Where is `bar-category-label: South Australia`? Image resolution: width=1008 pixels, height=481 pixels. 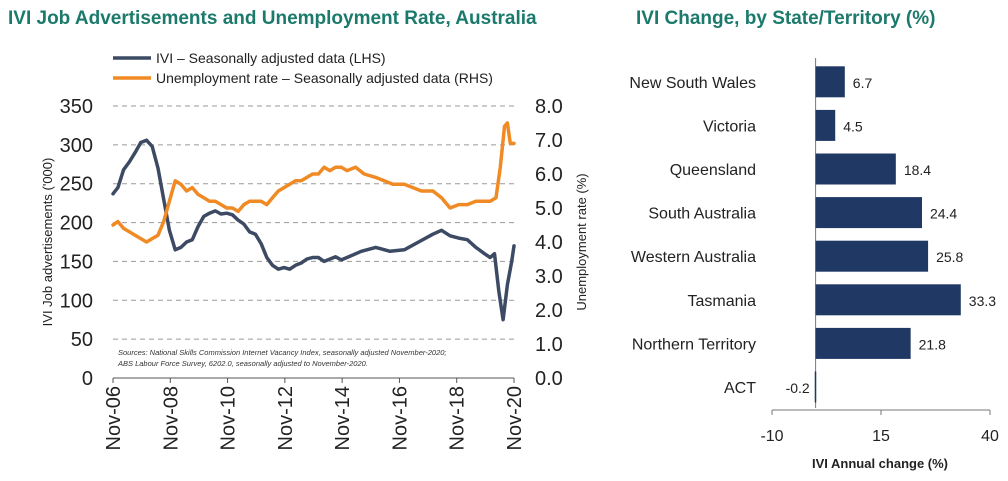 bar-category-label: South Australia is located at coordinates (702, 214).